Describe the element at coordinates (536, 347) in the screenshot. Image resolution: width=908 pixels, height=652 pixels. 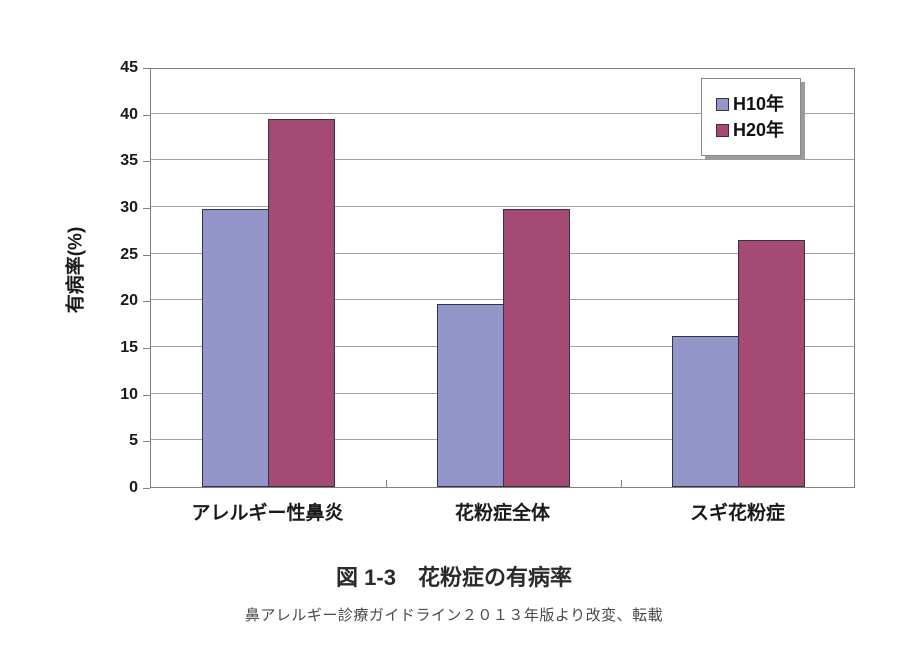
I see `bar-series1-cat1` at that location.